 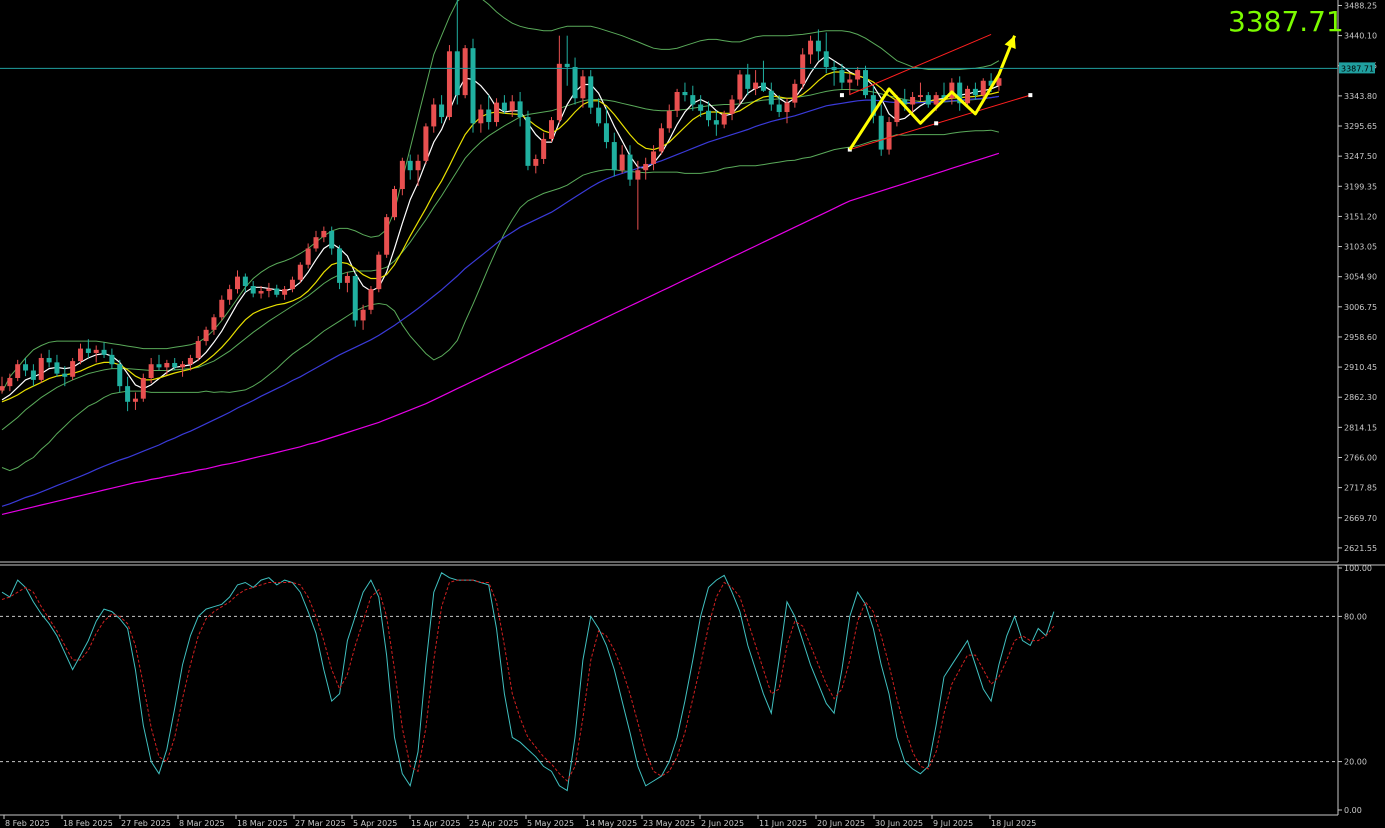 I want to click on time-axis-label: 27 Mar 2025, so click(x=320, y=823).